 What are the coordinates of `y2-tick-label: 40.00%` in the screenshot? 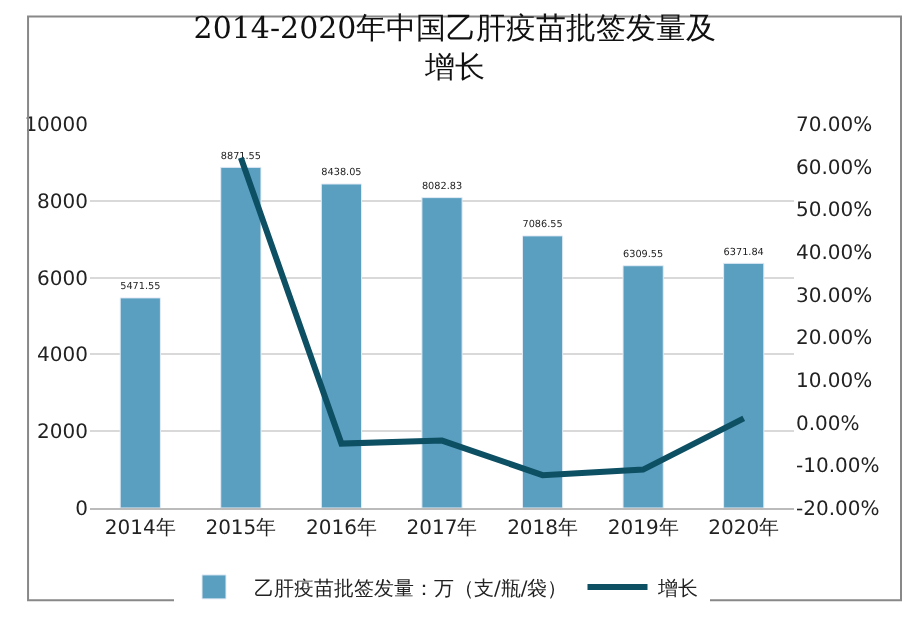 It's located at (834, 254).